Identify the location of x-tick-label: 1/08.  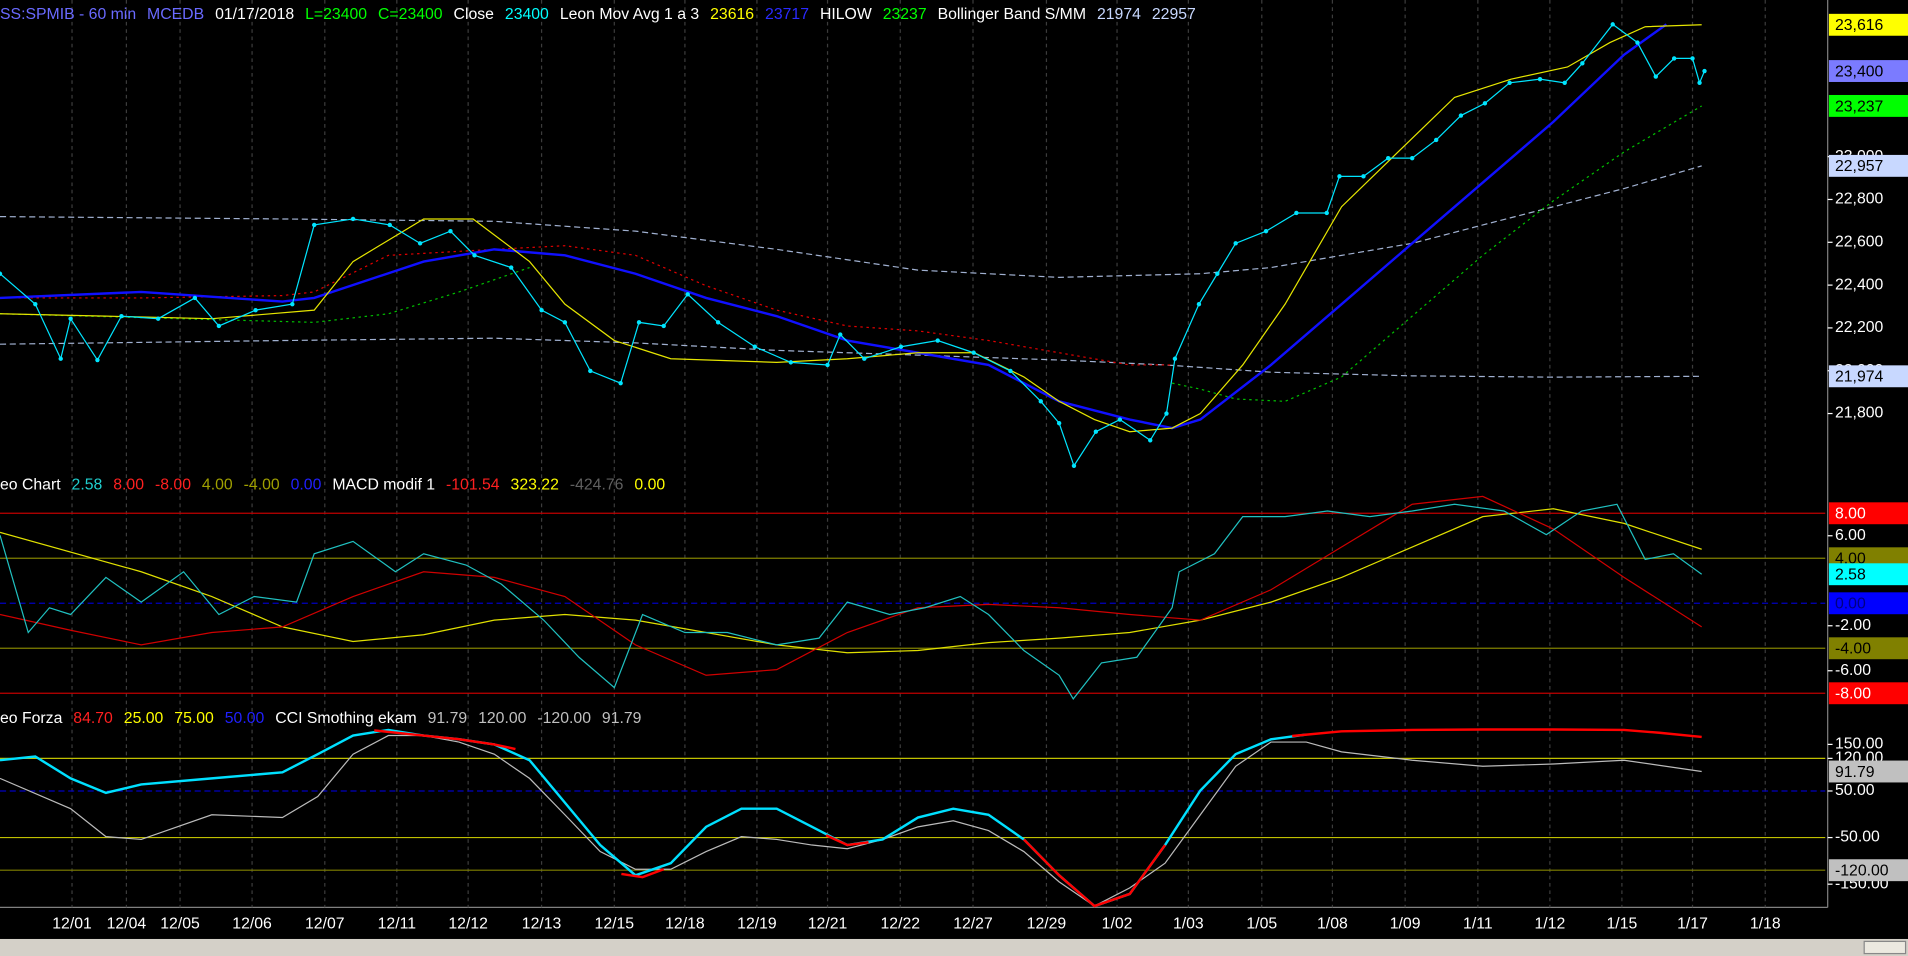
(1332, 924).